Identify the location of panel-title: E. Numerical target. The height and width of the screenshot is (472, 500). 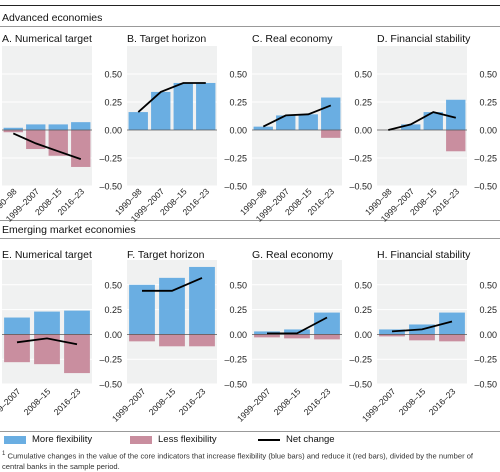
(47, 255).